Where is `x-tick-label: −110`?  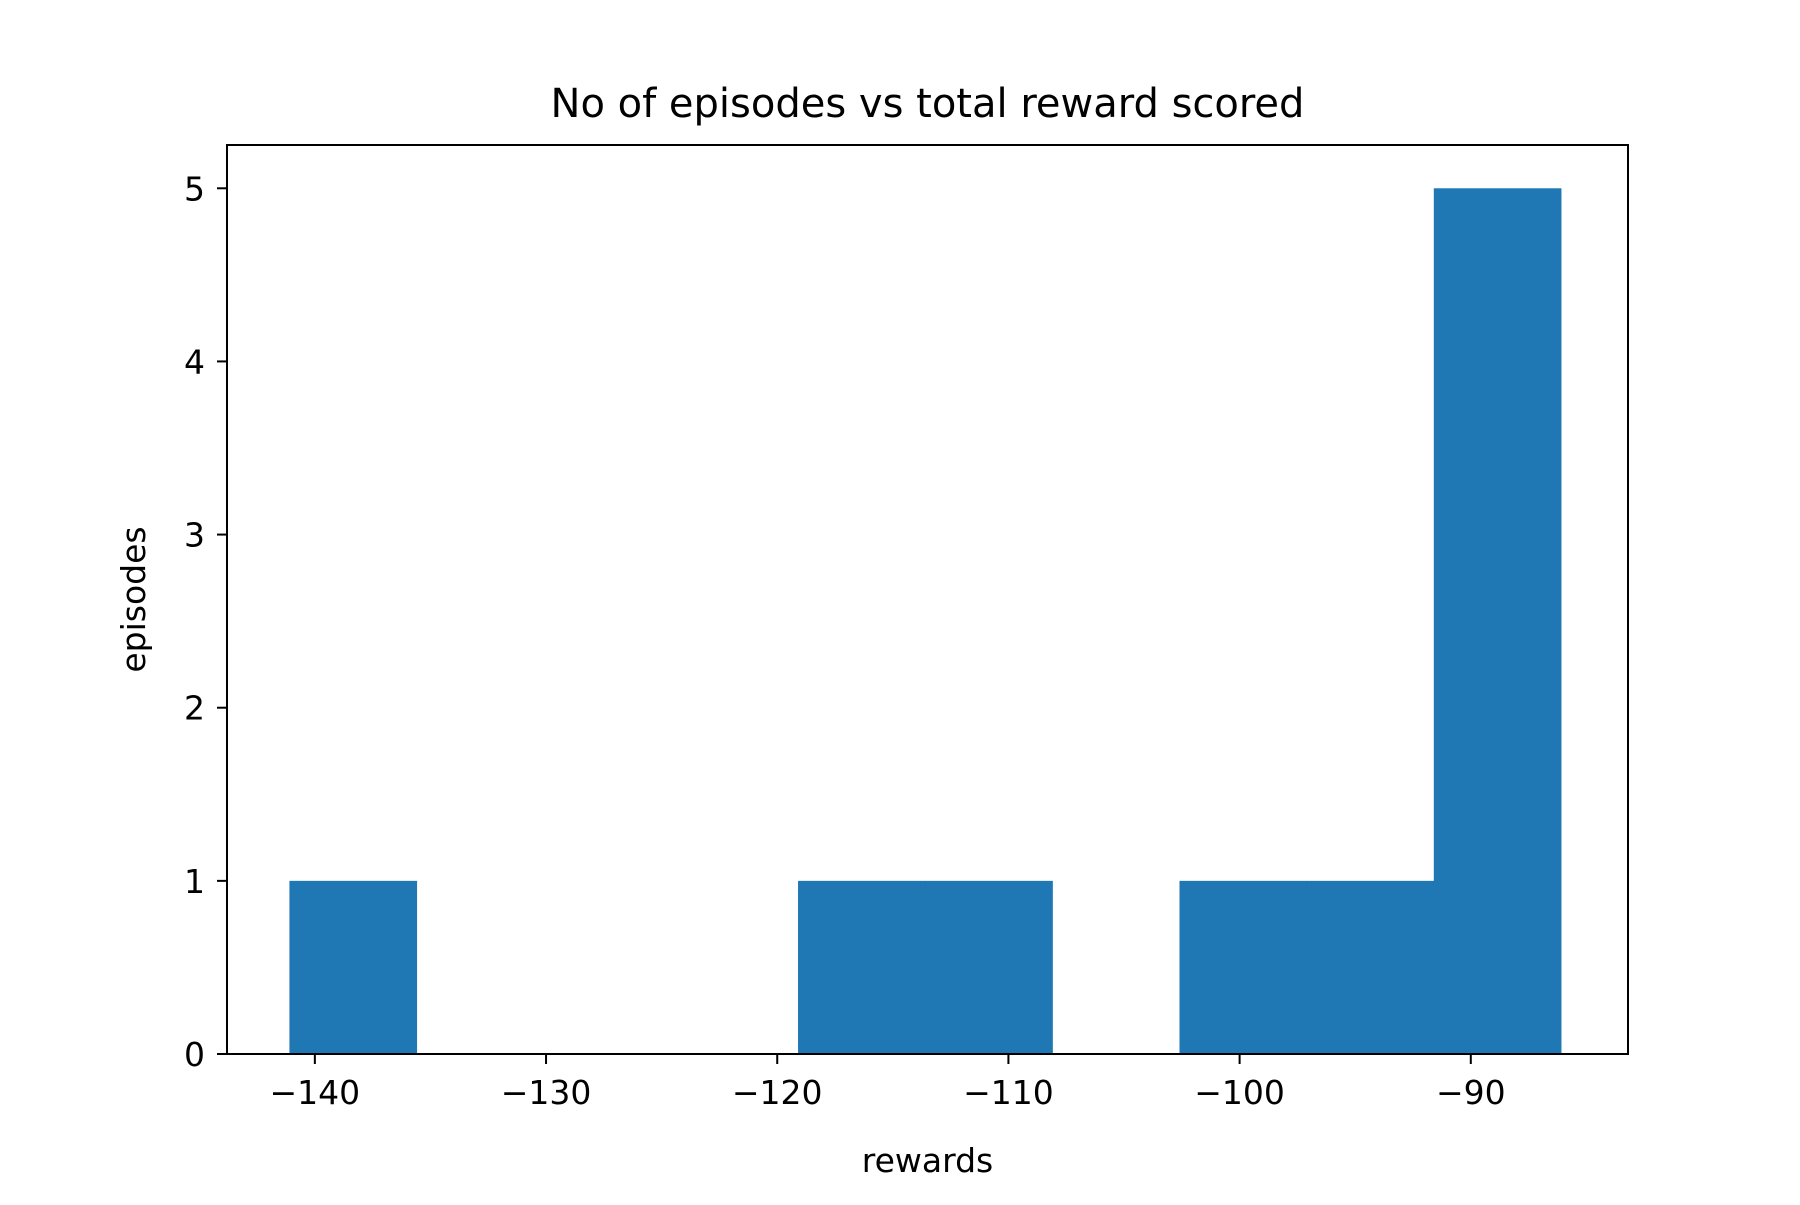
x-tick-label: −110 is located at coordinates (1008, 1092).